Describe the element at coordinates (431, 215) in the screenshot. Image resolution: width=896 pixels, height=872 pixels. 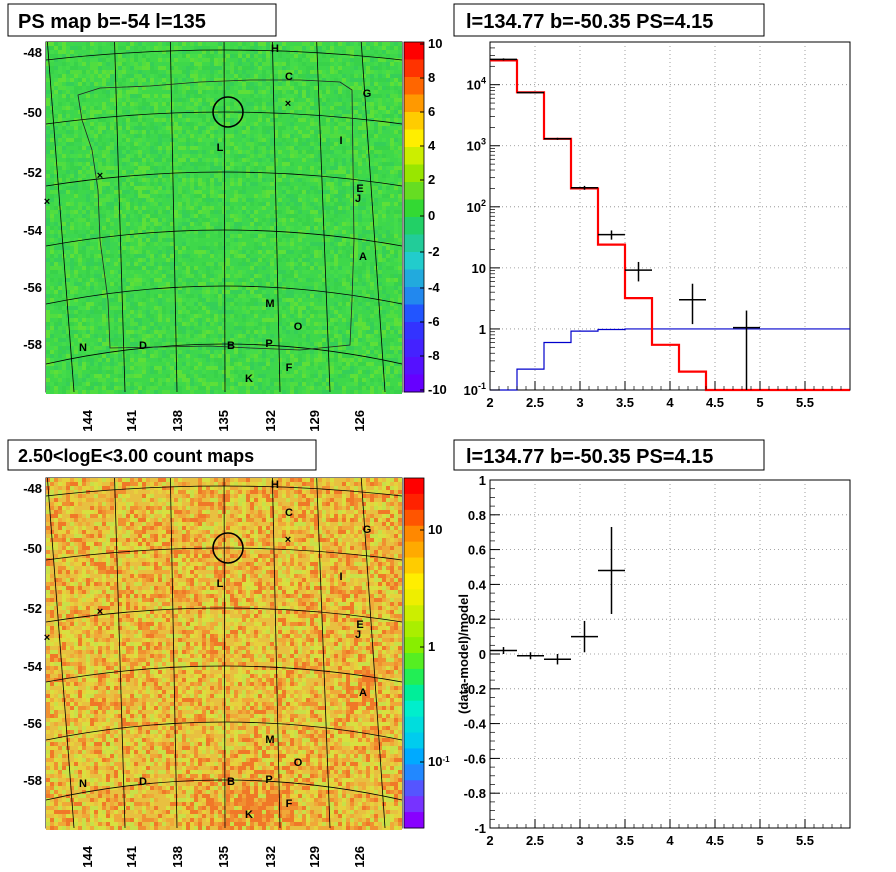
I see `cbar-label-5: 0` at that location.